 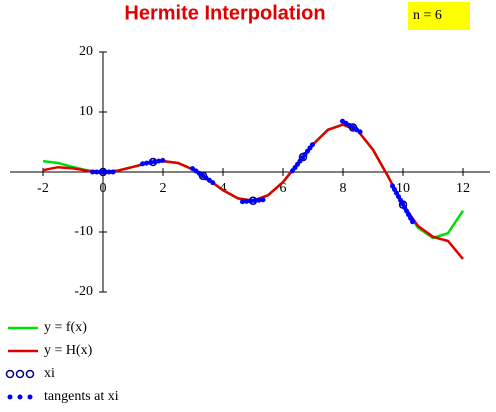 I want to click on x-tick-label: 8, so click(x=343, y=188).